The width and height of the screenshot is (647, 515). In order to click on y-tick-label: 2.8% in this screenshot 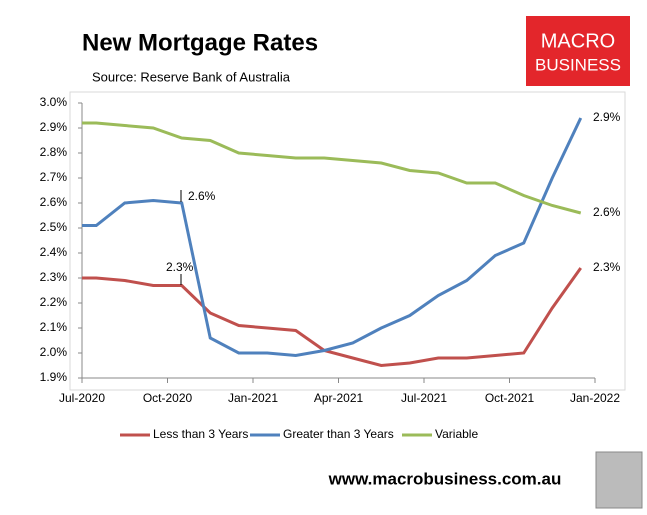, I will do `click(54, 152)`.